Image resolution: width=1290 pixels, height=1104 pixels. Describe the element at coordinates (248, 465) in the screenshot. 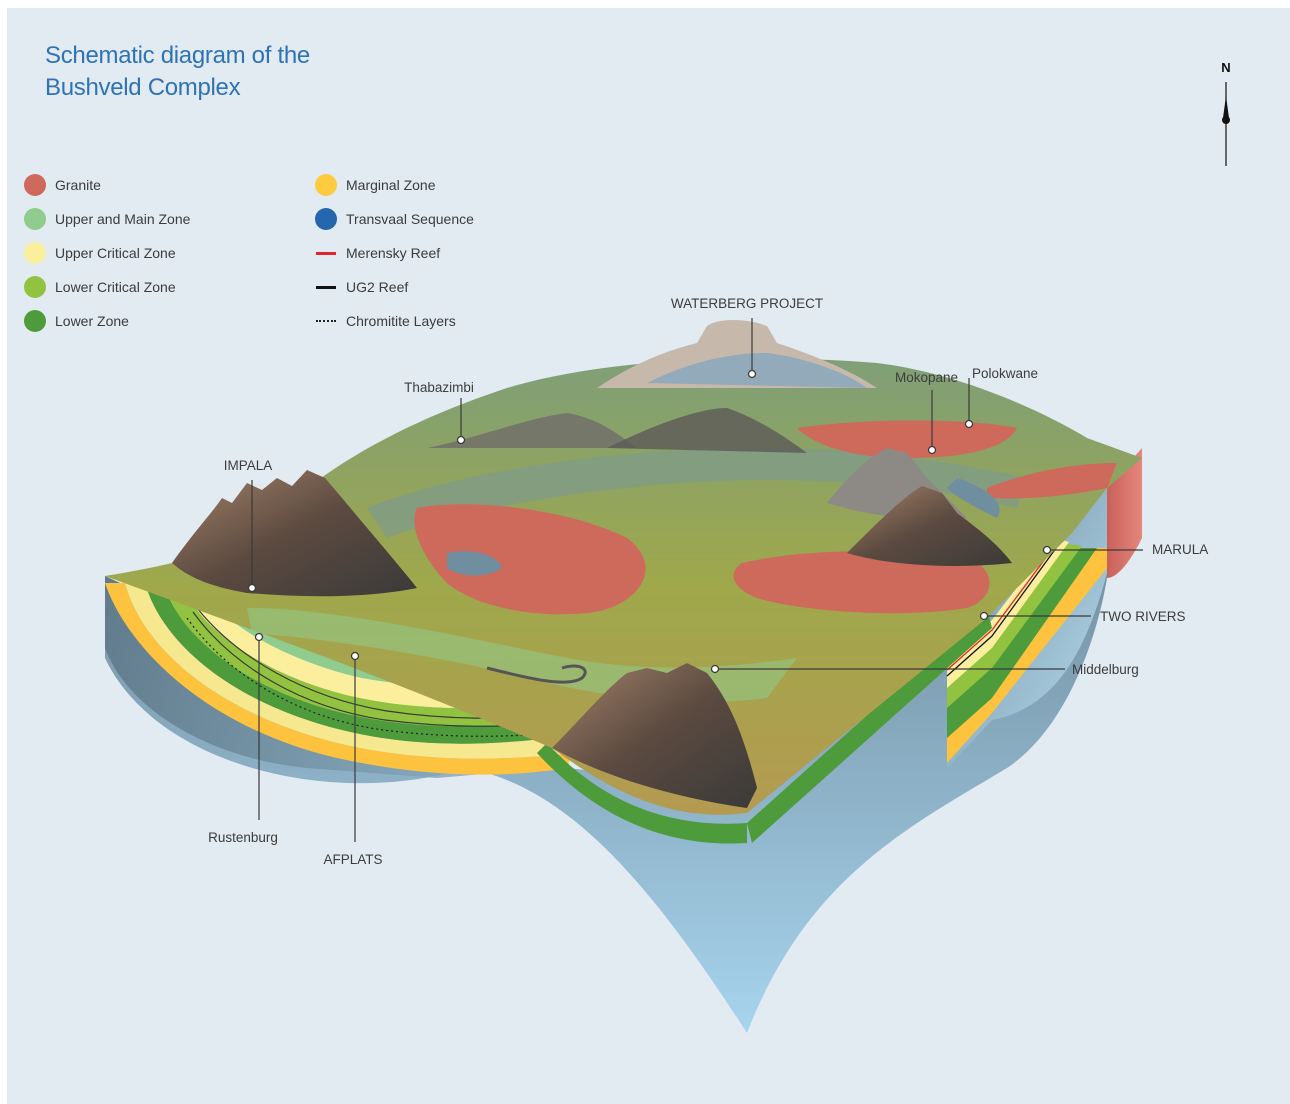

I see `impala-label: IMPALA` at that location.